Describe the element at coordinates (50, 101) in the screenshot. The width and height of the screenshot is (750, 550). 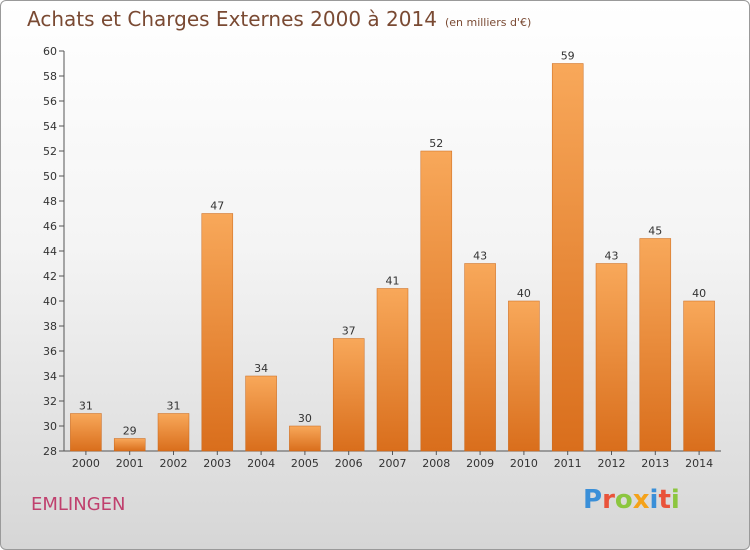
I see `y-tick-label: 56` at that location.